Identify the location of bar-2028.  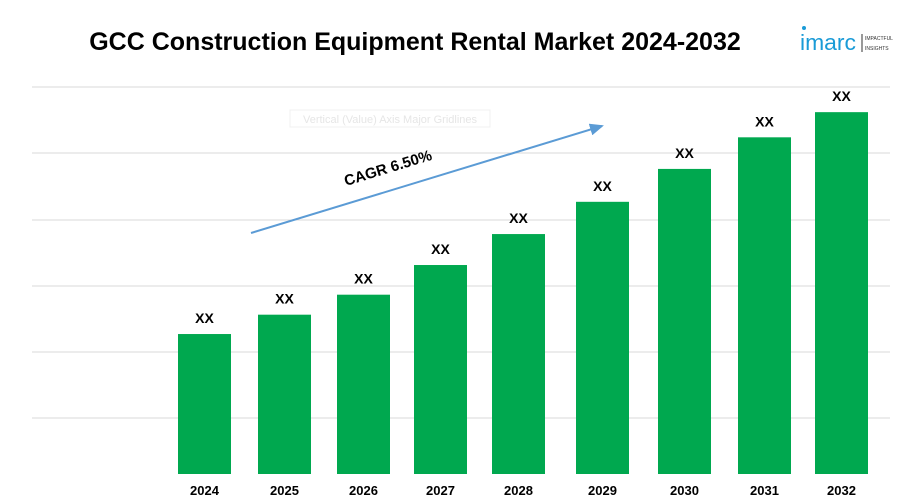
(518, 354).